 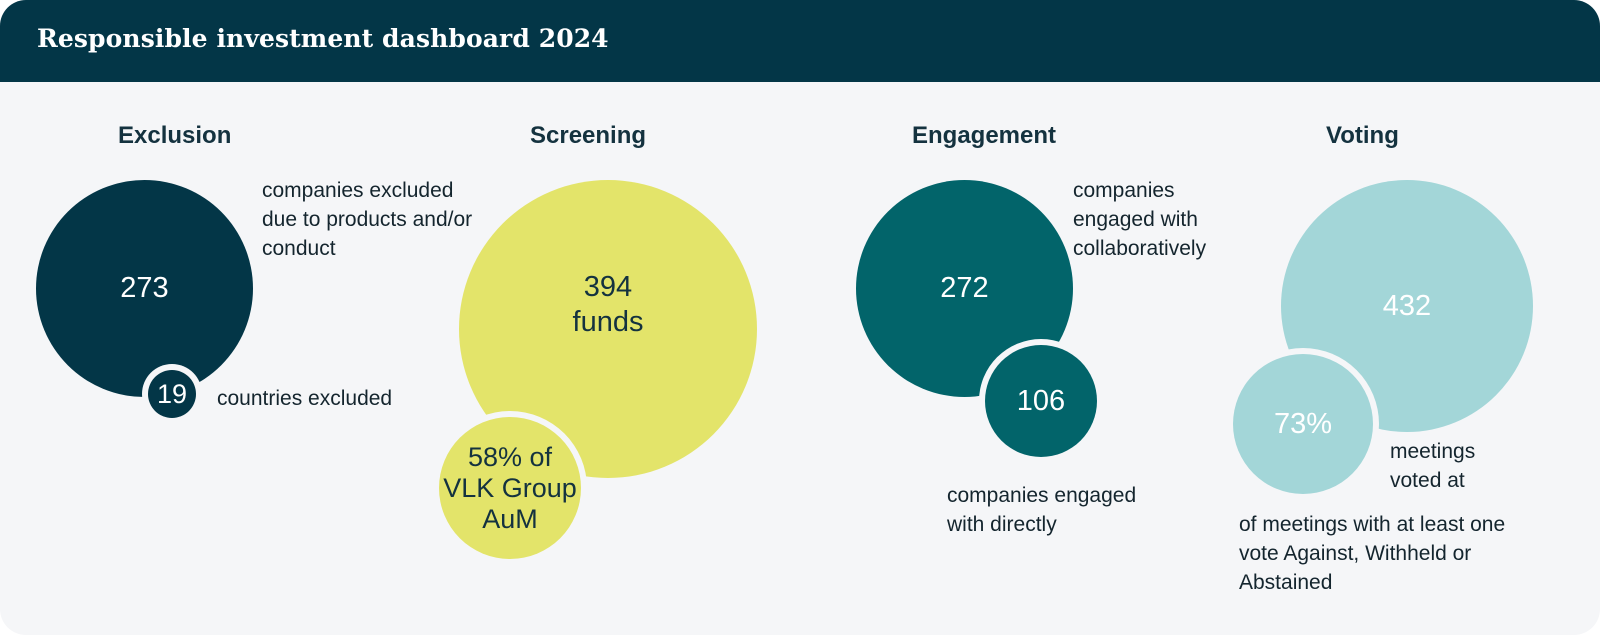 I want to click on engagement-main-label: companies engaged with collaboratively, so click(x=1140, y=219).